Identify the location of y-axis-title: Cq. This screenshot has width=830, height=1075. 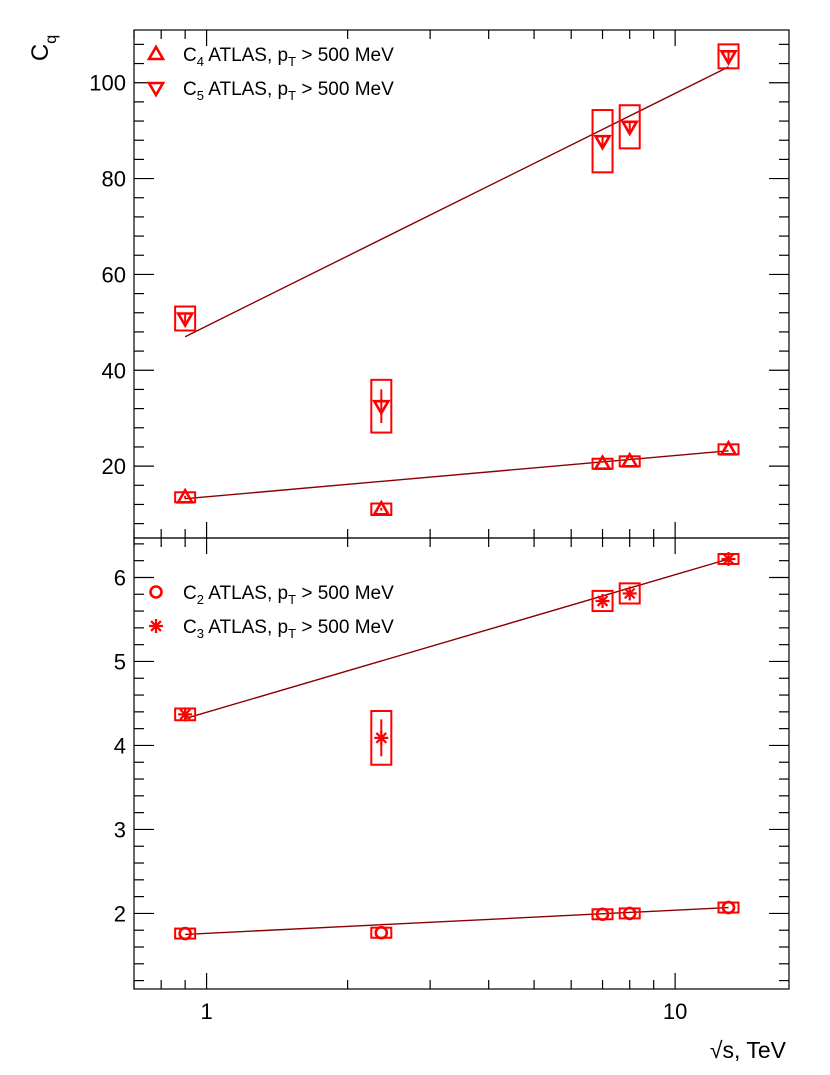
(43, 48).